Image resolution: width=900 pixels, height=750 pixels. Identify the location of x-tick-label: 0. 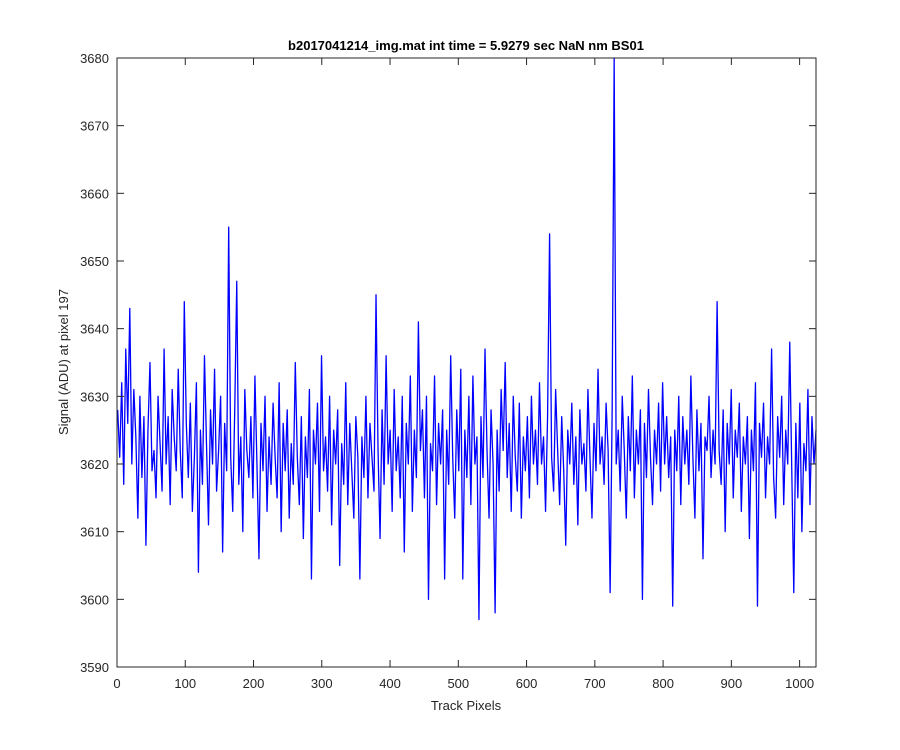
(116, 683).